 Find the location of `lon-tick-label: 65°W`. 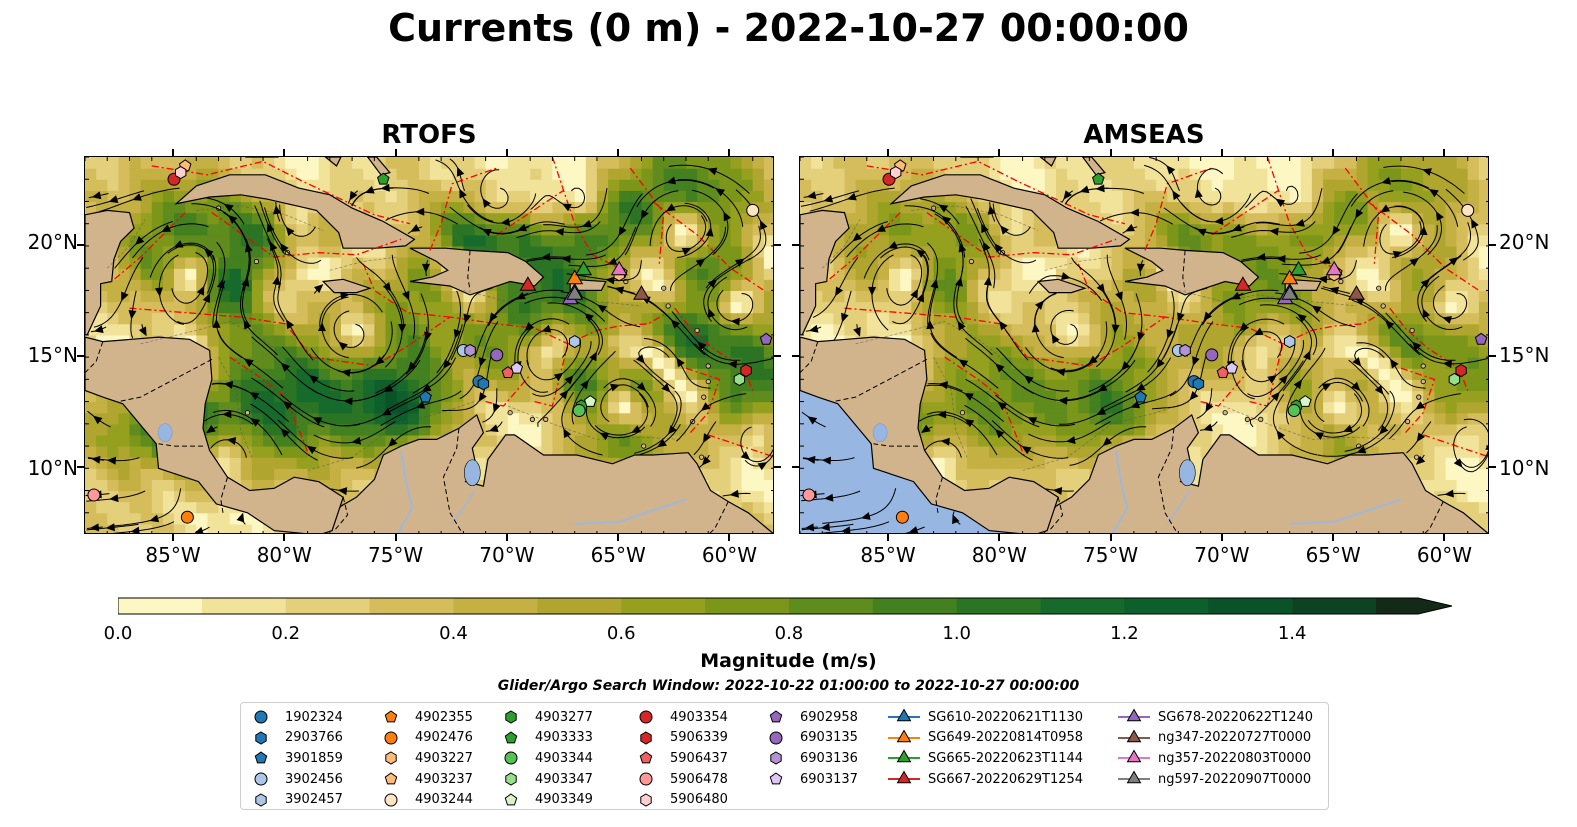

lon-tick-label: 65°W is located at coordinates (1333, 555).